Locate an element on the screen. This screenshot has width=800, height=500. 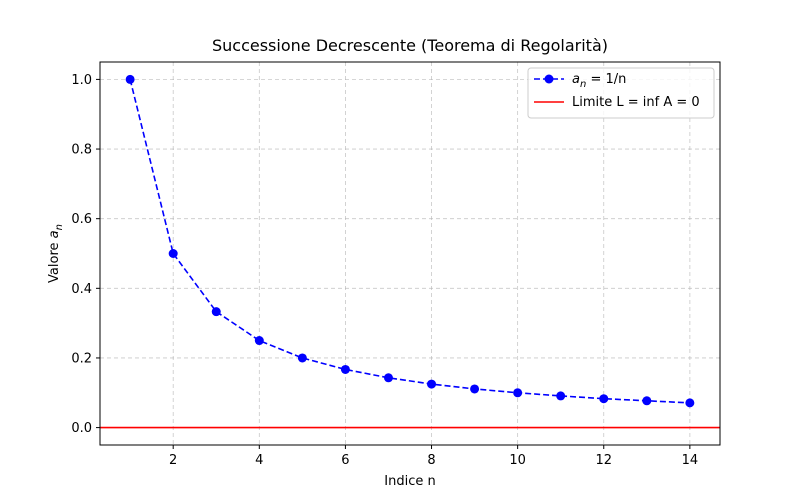
y-axis-label-math: a is located at coordinates (54, 234).